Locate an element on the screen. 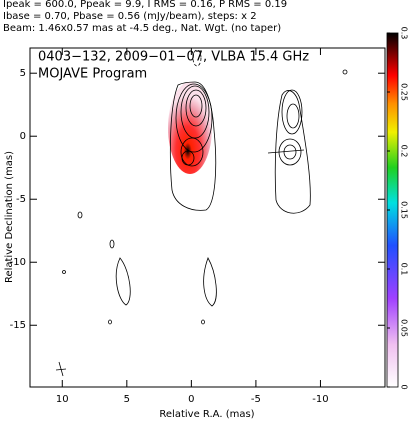 The image size is (409, 424). colorbar-tick-label: 0.05 is located at coordinates (404, 328).